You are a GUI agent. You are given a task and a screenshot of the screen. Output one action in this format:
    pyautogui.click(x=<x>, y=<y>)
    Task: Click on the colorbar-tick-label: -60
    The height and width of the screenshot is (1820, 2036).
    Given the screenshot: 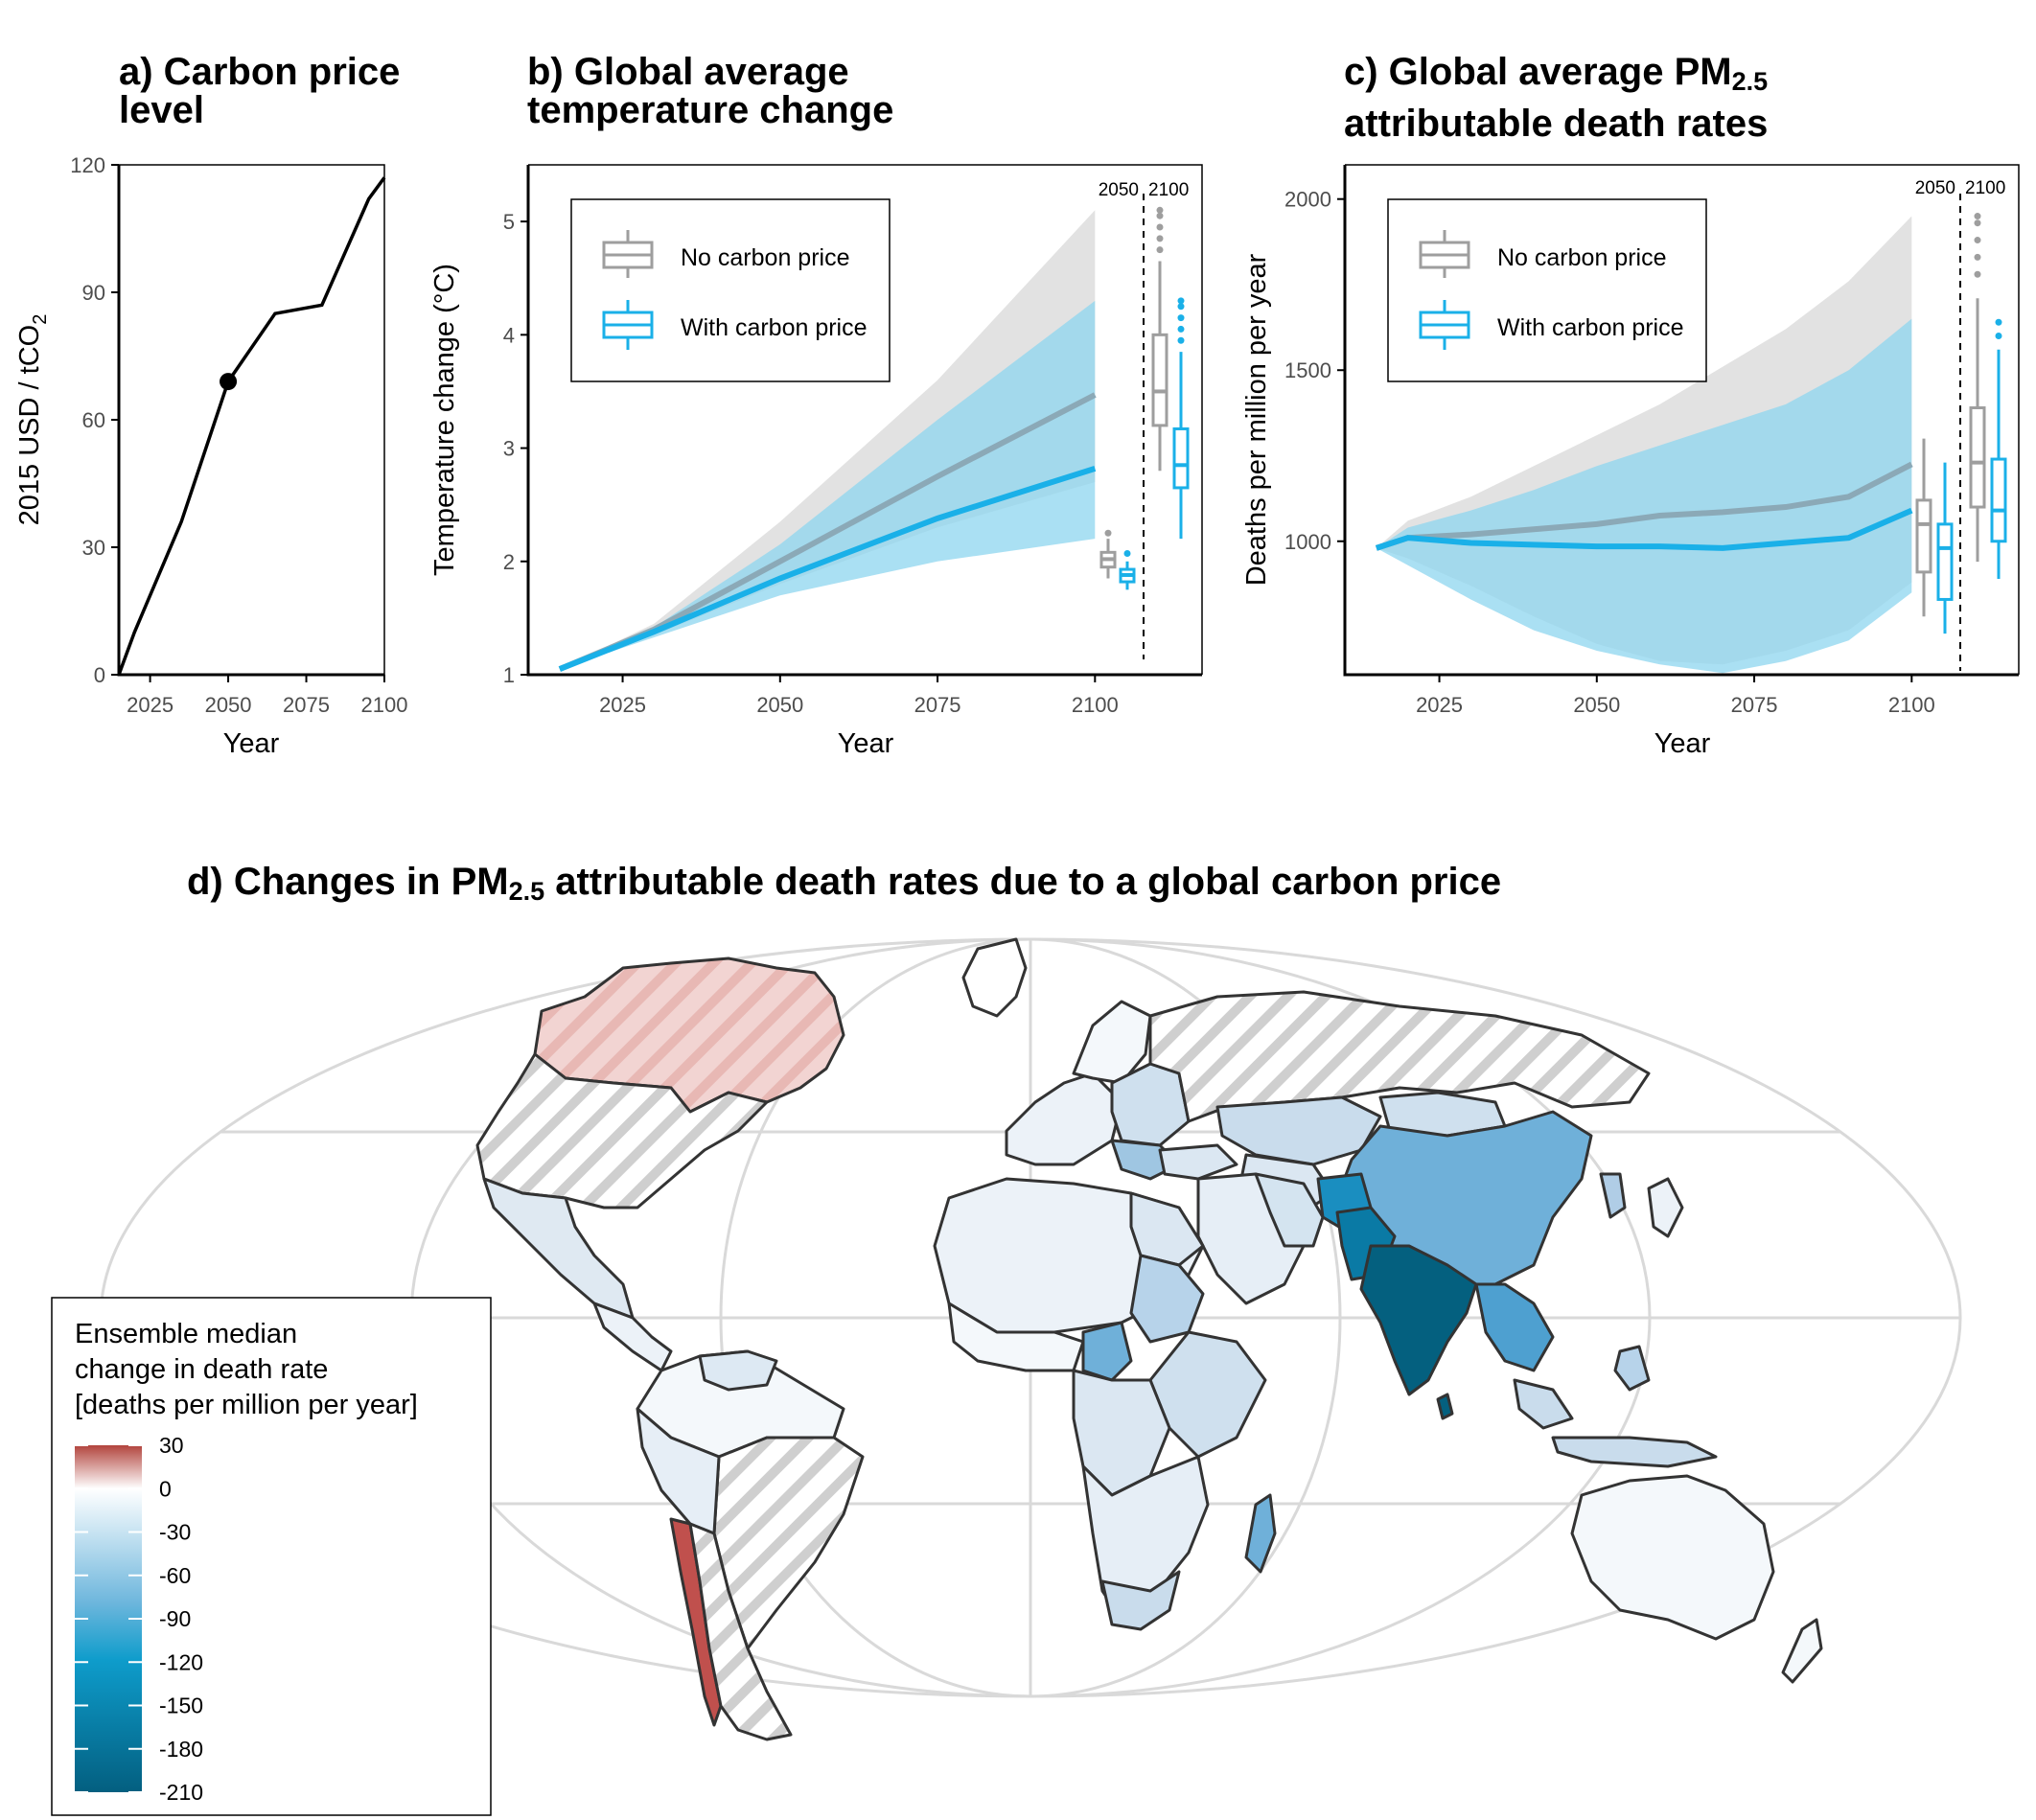 What is the action you would take?
    pyautogui.click(x=175, y=1575)
    